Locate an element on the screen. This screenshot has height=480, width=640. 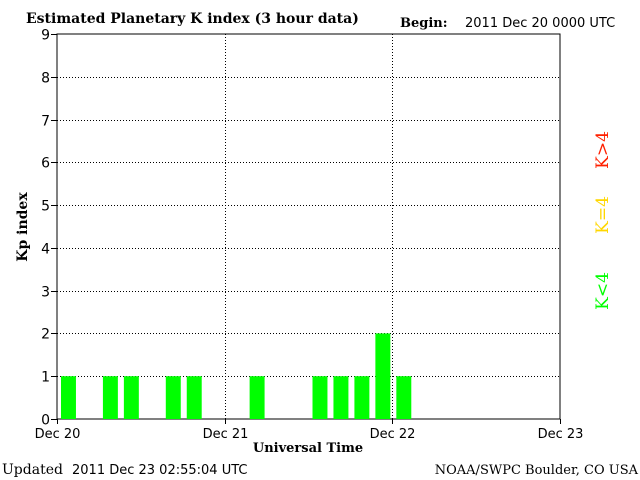
x-tick-label: Dec 23 is located at coordinates (561, 434).